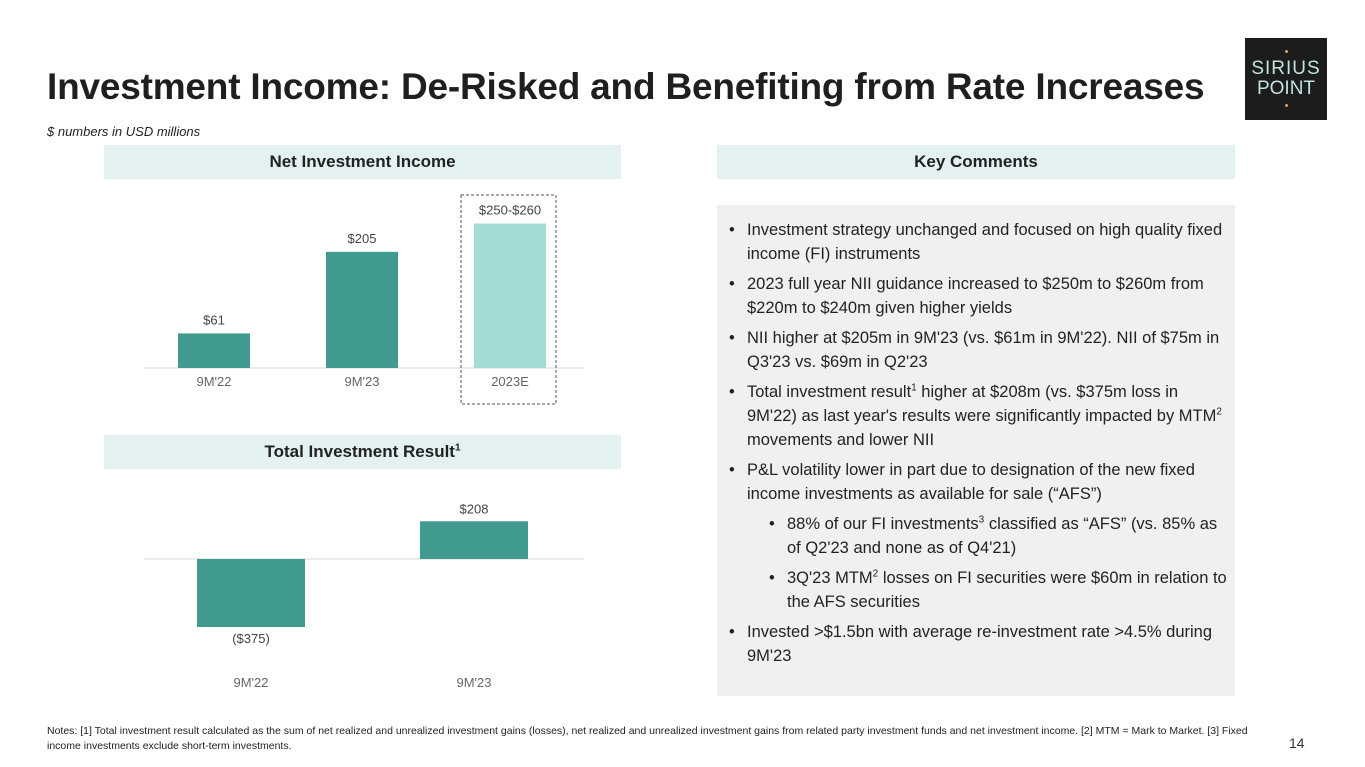 Image resolution: width=1365 pixels, height=767 pixels. Describe the element at coordinates (1286, 51) in the screenshot. I see `logo-dot-top` at that location.